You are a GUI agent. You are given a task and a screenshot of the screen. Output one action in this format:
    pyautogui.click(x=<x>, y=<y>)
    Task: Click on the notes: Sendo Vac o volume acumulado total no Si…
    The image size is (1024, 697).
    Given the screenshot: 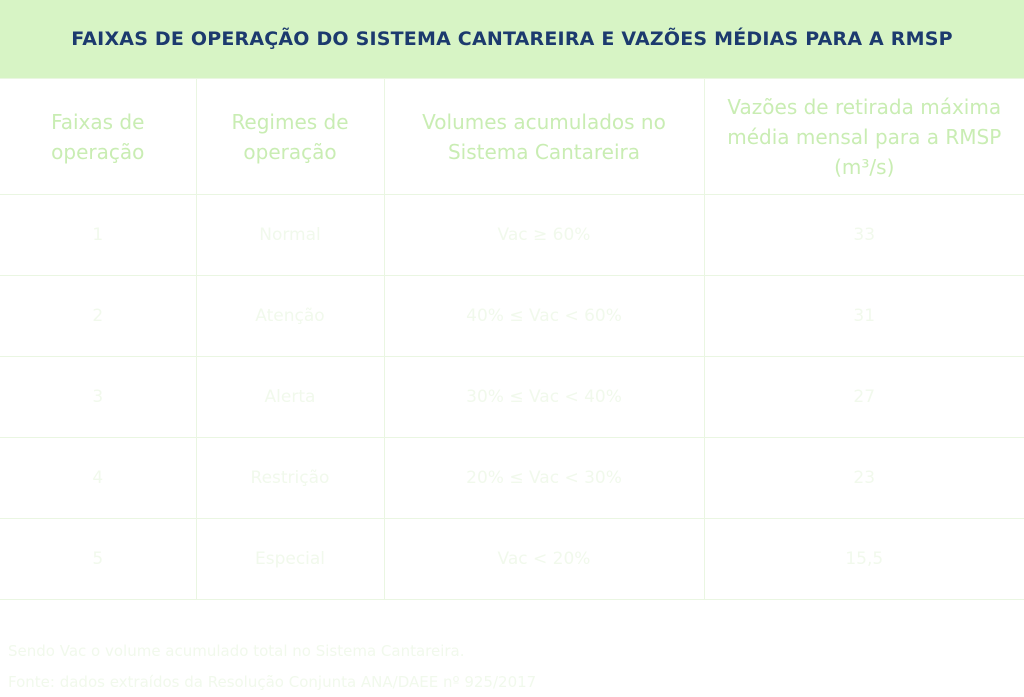 What is the action you would take?
    pyautogui.click(x=512, y=666)
    